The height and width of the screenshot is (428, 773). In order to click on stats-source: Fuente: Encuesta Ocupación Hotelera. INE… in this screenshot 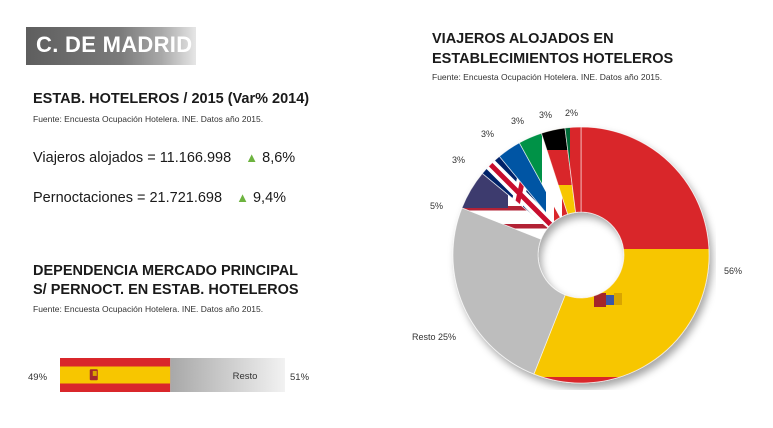, I will do `click(148, 119)`.